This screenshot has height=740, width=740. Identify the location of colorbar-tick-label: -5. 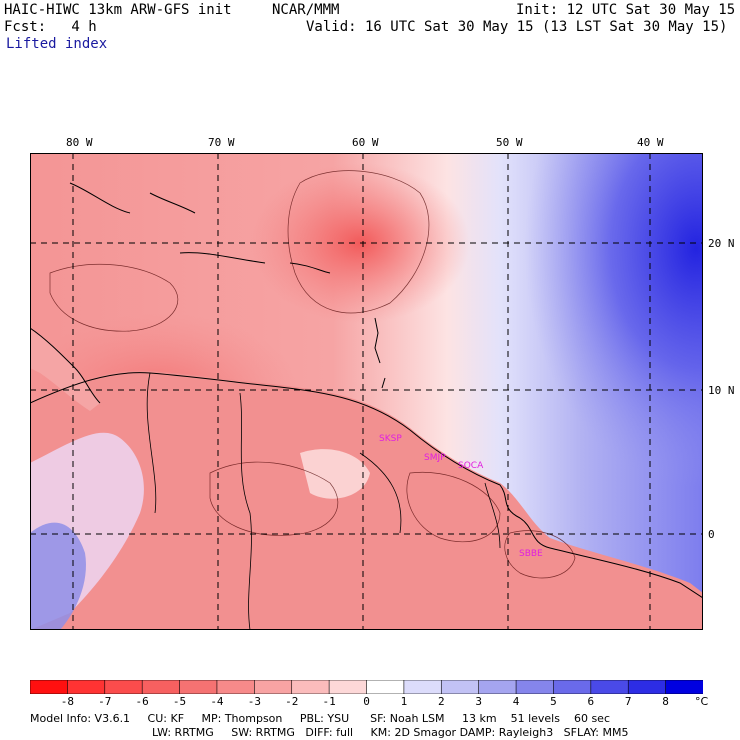
(179, 701).